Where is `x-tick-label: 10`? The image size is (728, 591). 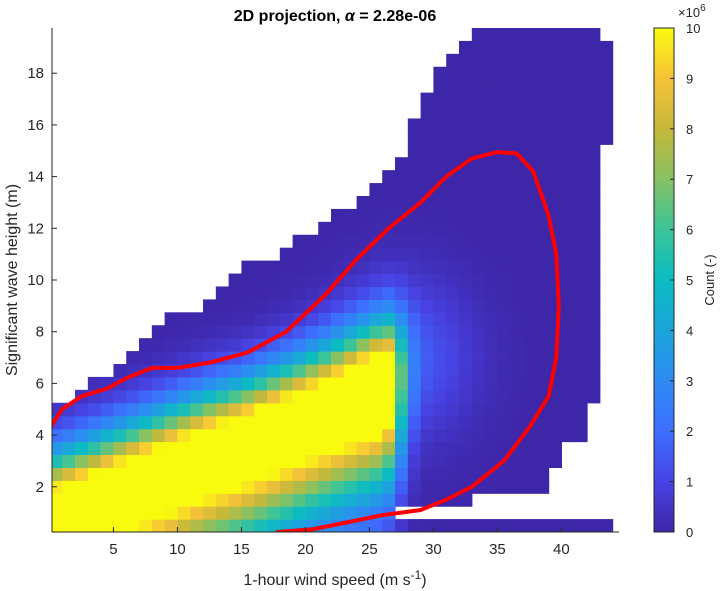
x-tick-label: 10 is located at coordinates (177, 549).